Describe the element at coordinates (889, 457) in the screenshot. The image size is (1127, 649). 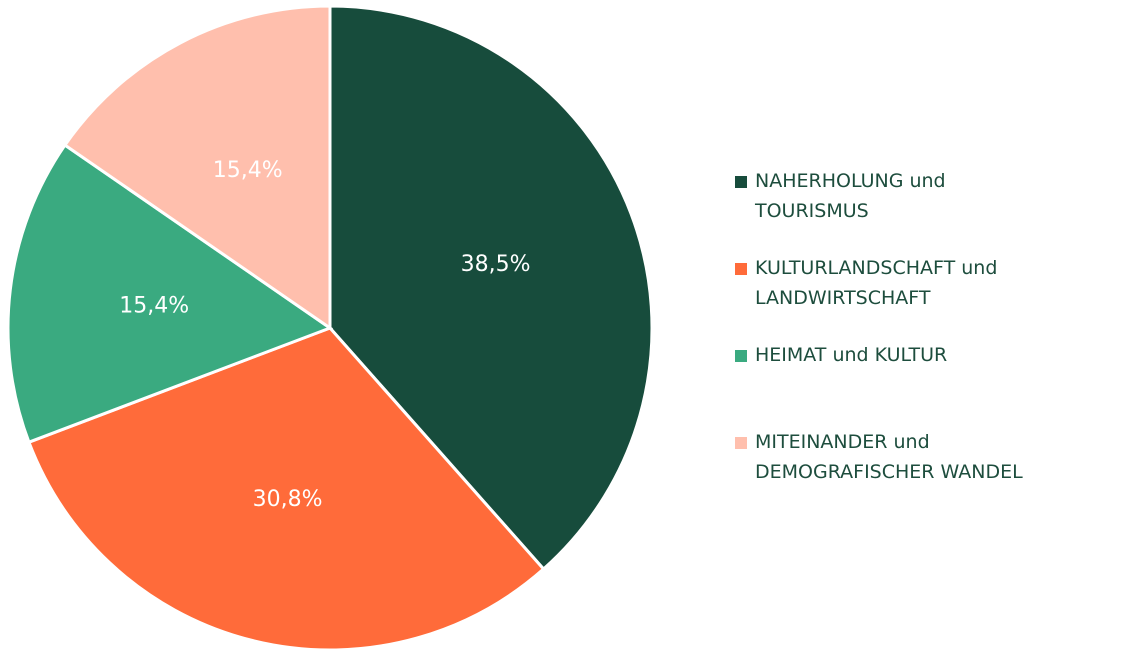
I see `legend-label: MITEINANDER und DEMOGRAFISCHER WANDEL` at that location.